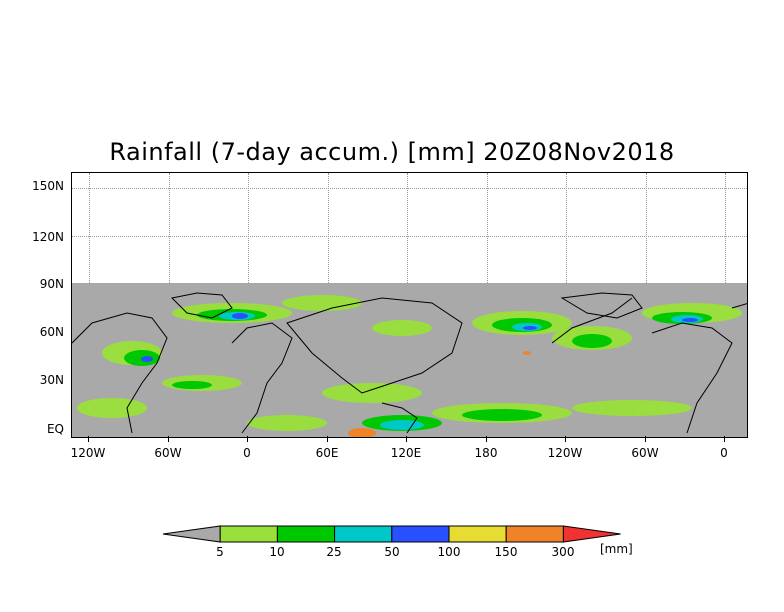 The width and height of the screenshot is (784, 612). What do you see at coordinates (563, 552) in the screenshot?
I see `colorbar-label-300: 300` at bounding box center [563, 552].